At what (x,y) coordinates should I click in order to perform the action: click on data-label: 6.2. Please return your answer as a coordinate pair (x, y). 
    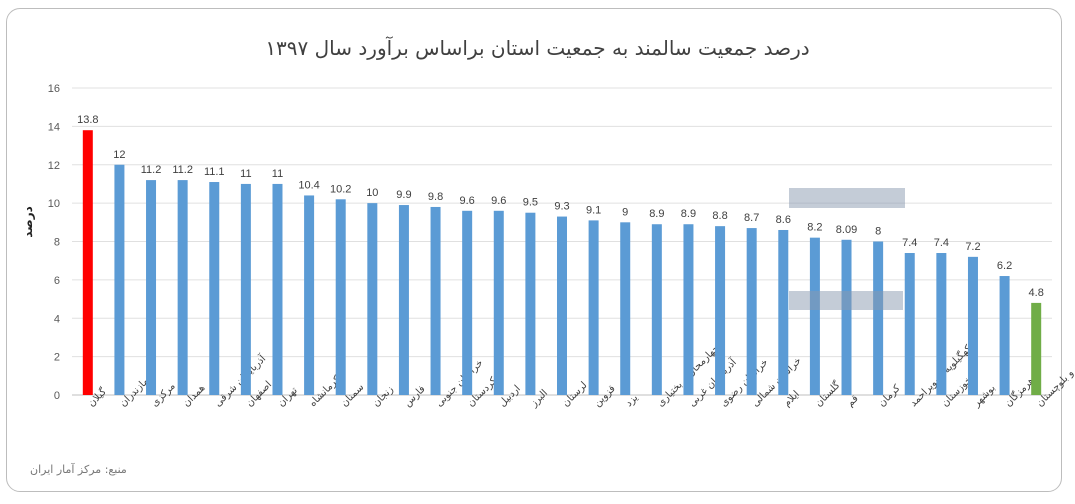
    Looking at the image, I should click on (1004, 266).